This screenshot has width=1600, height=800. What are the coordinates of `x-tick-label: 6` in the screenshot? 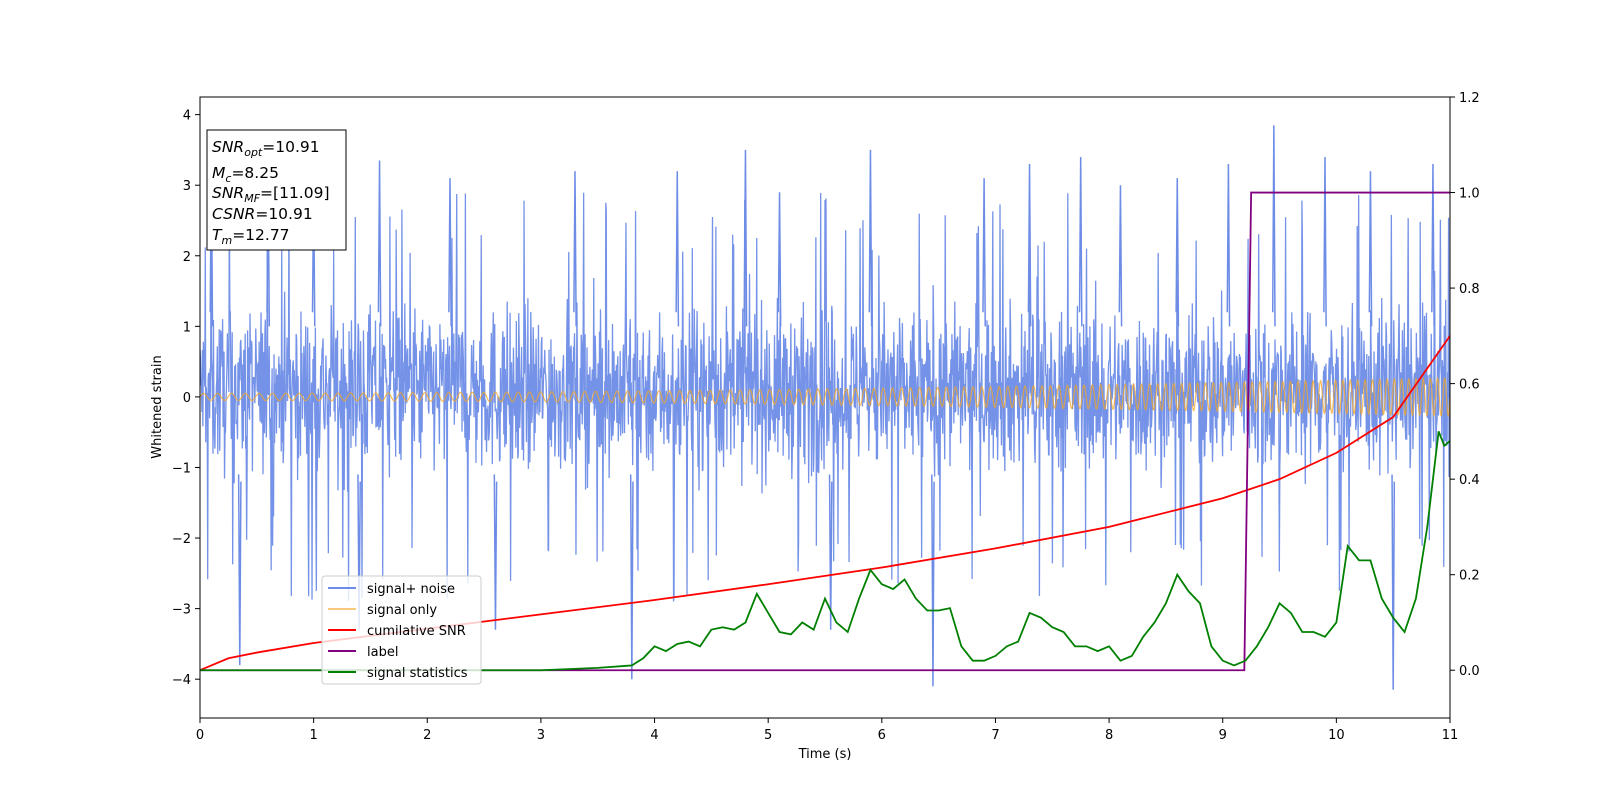 It's located at (882, 735).